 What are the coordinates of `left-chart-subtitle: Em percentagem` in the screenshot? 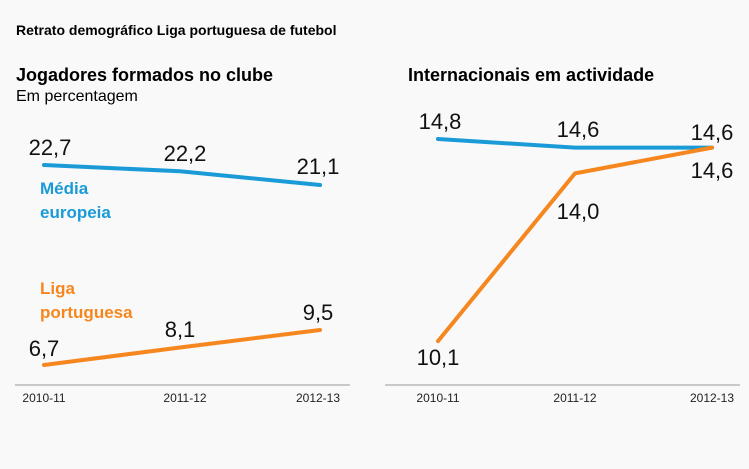 It's located at (77, 96).